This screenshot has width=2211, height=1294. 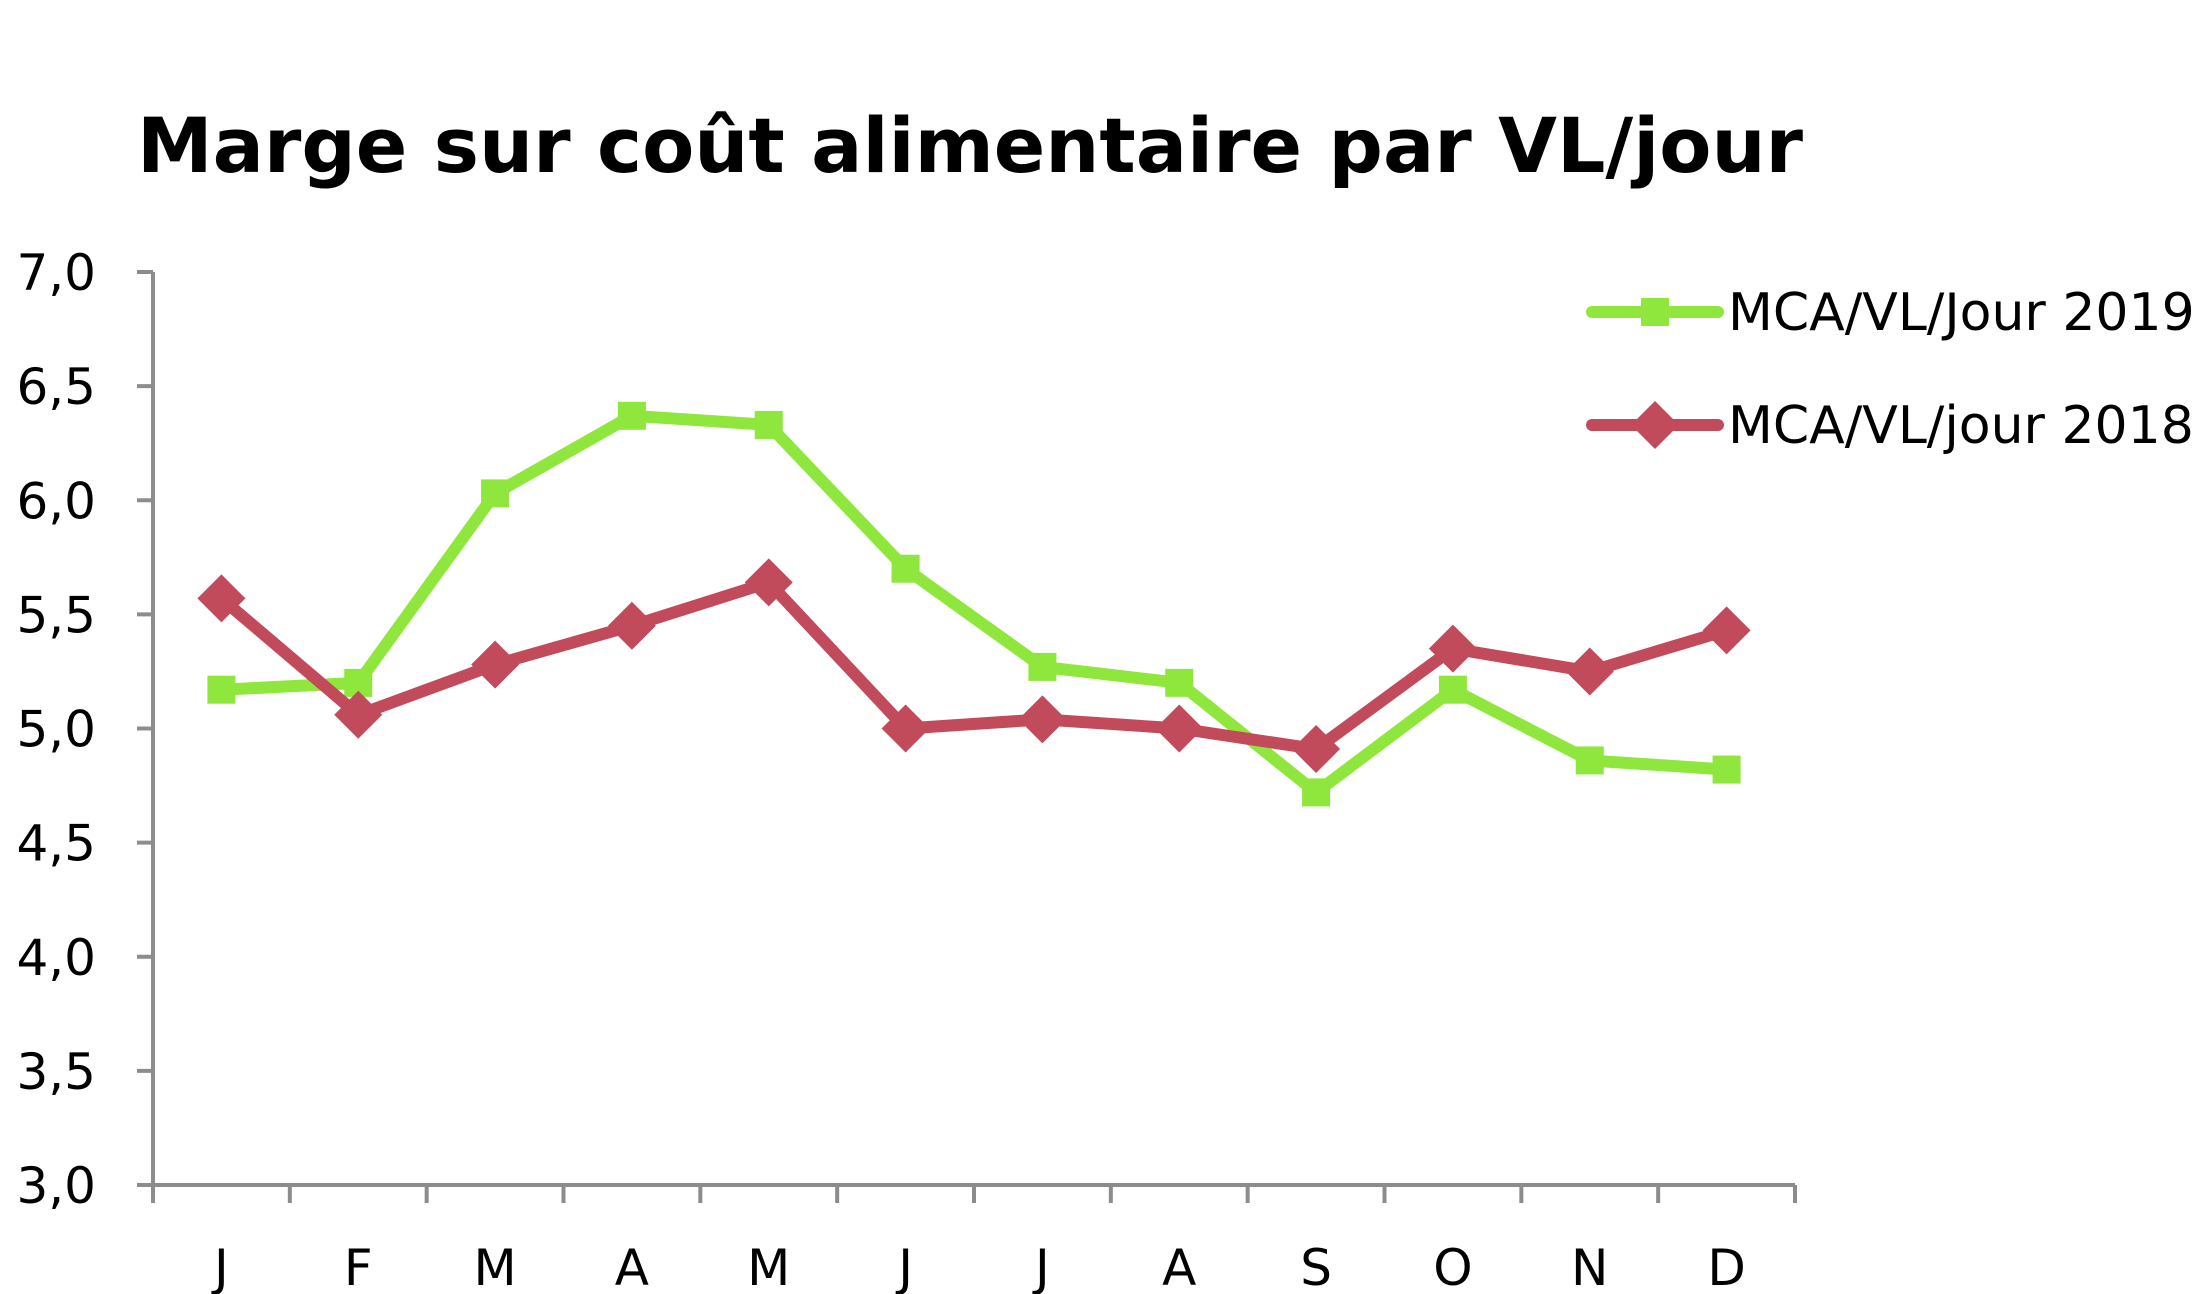 What do you see at coordinates (1589, 1266) in the screenshot?
I see `x-tick-label: N` at bounding box center [1589, 1266].